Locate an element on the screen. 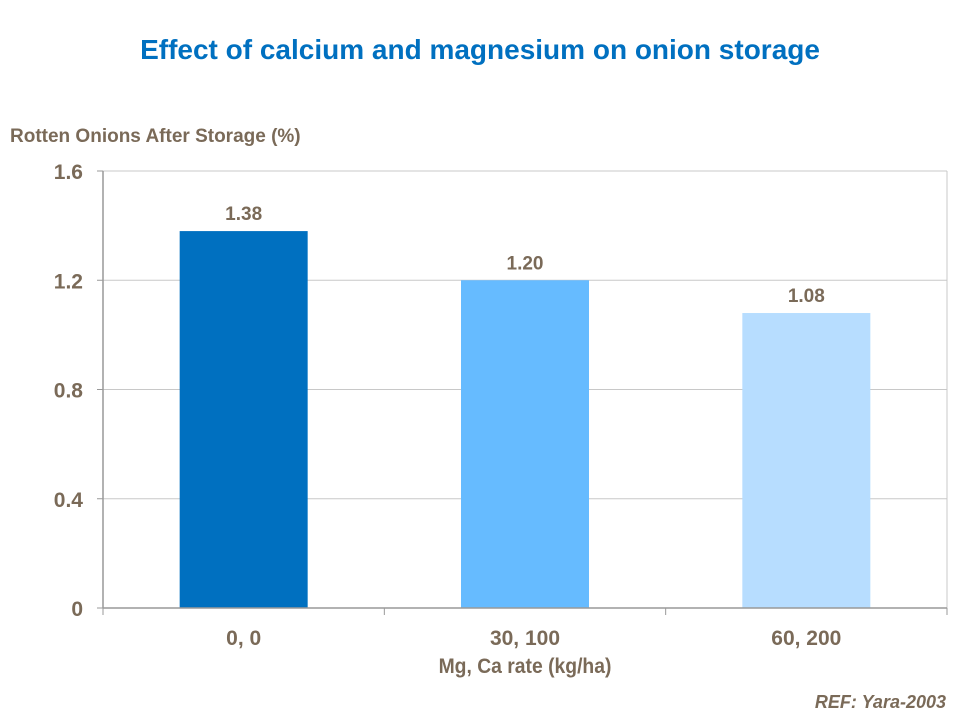 This screenshot has width=960, height=720. y-tick-label: 1.6 is located at coordinates (68, 172).